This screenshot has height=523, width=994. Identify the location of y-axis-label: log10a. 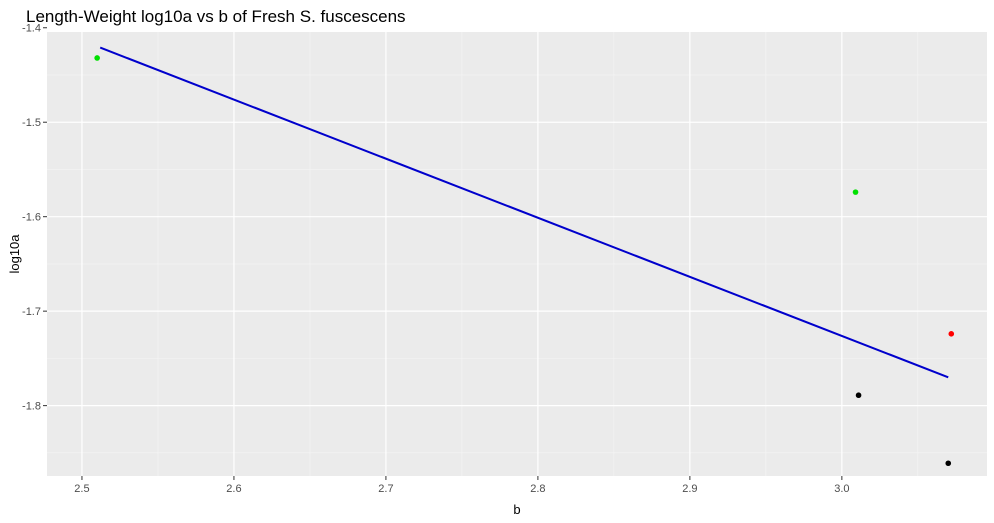
(14, 254).